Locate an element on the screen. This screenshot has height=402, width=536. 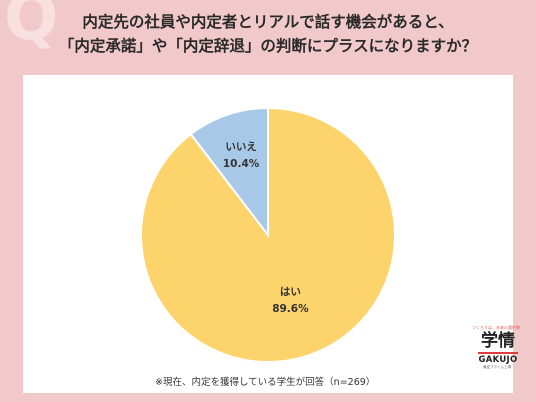
pie-slice-no is located at coordinates (229, 172).